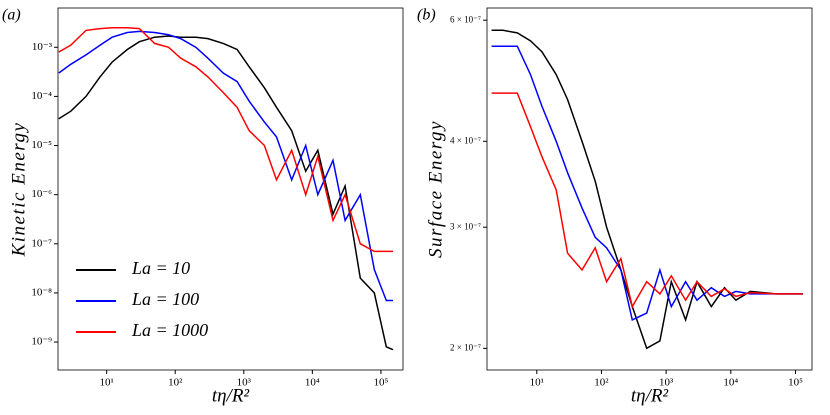  Describe the element at coordinates (465, 226) in the screenshot. I see `y-tick-label: 3 × 10⁻⁷` at that location.